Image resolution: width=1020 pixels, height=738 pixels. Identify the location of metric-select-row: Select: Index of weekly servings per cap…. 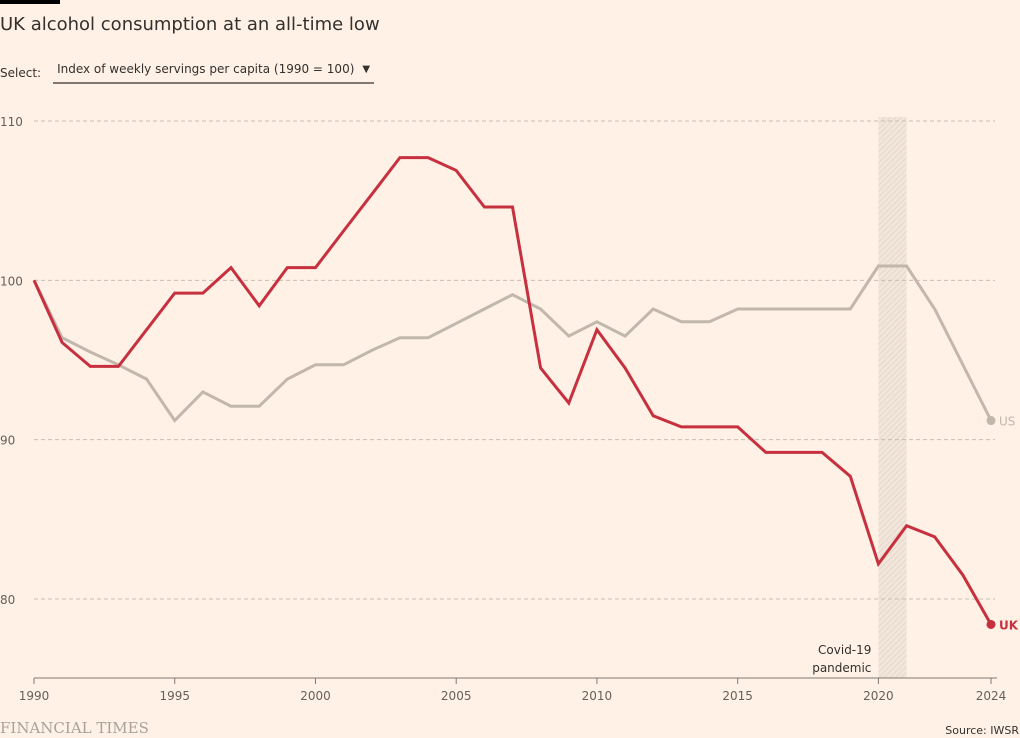
(187, 73).